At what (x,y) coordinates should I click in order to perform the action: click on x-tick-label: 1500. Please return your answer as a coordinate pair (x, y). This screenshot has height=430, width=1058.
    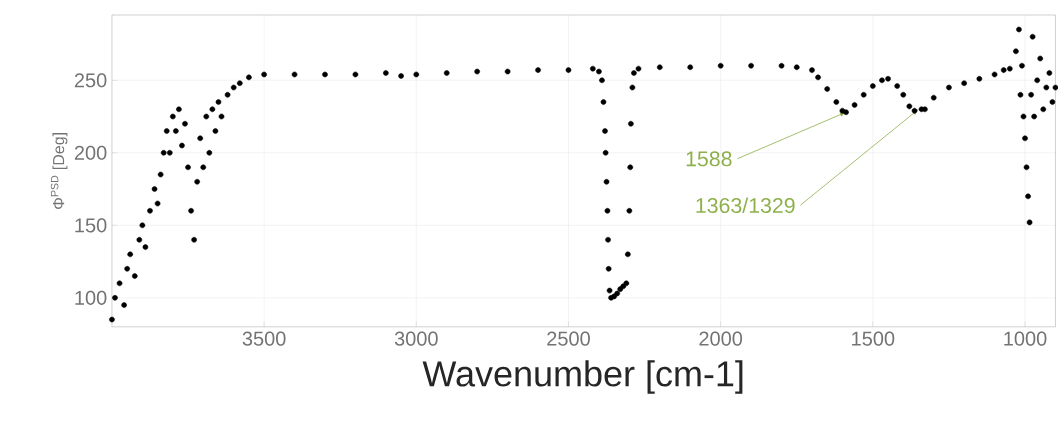
    Looking at the image, I should click on (873, 338).